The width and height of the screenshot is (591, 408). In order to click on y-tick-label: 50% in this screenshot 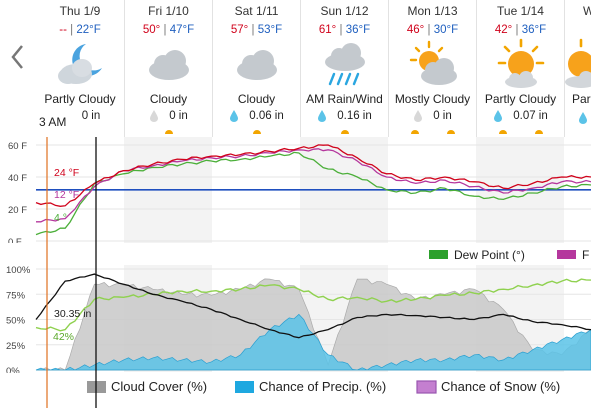, I will do `click(16, 321)`.